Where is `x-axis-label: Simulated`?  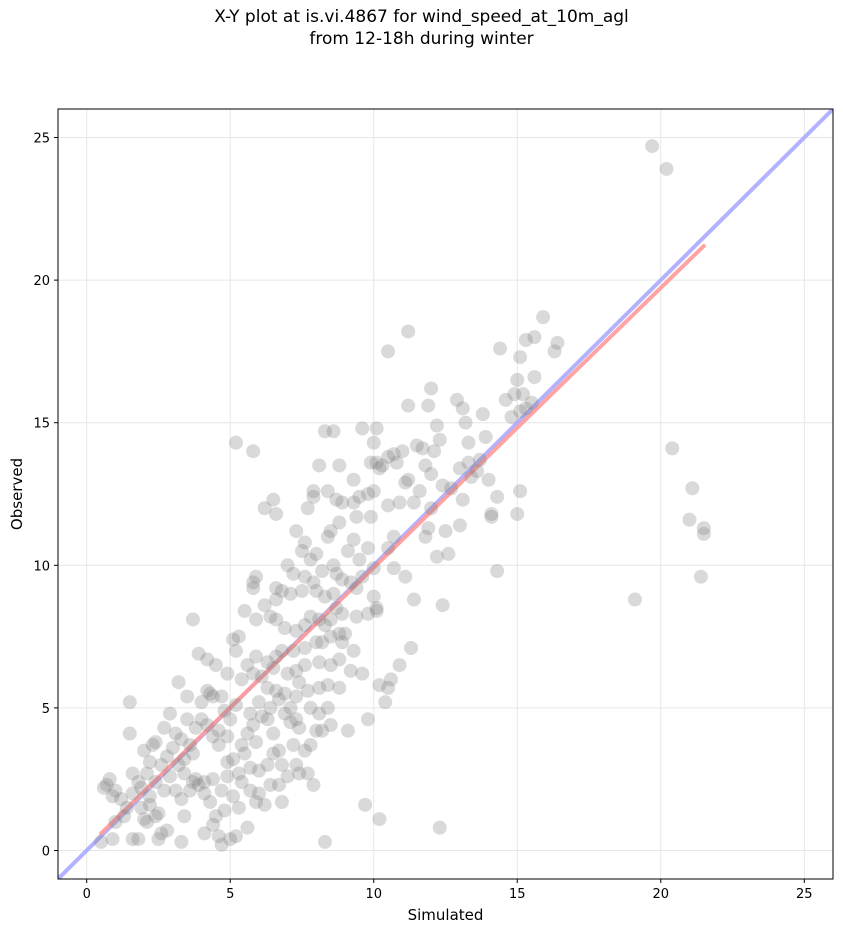 x-axis-label: Simulated is located at coordinates (446, 915).